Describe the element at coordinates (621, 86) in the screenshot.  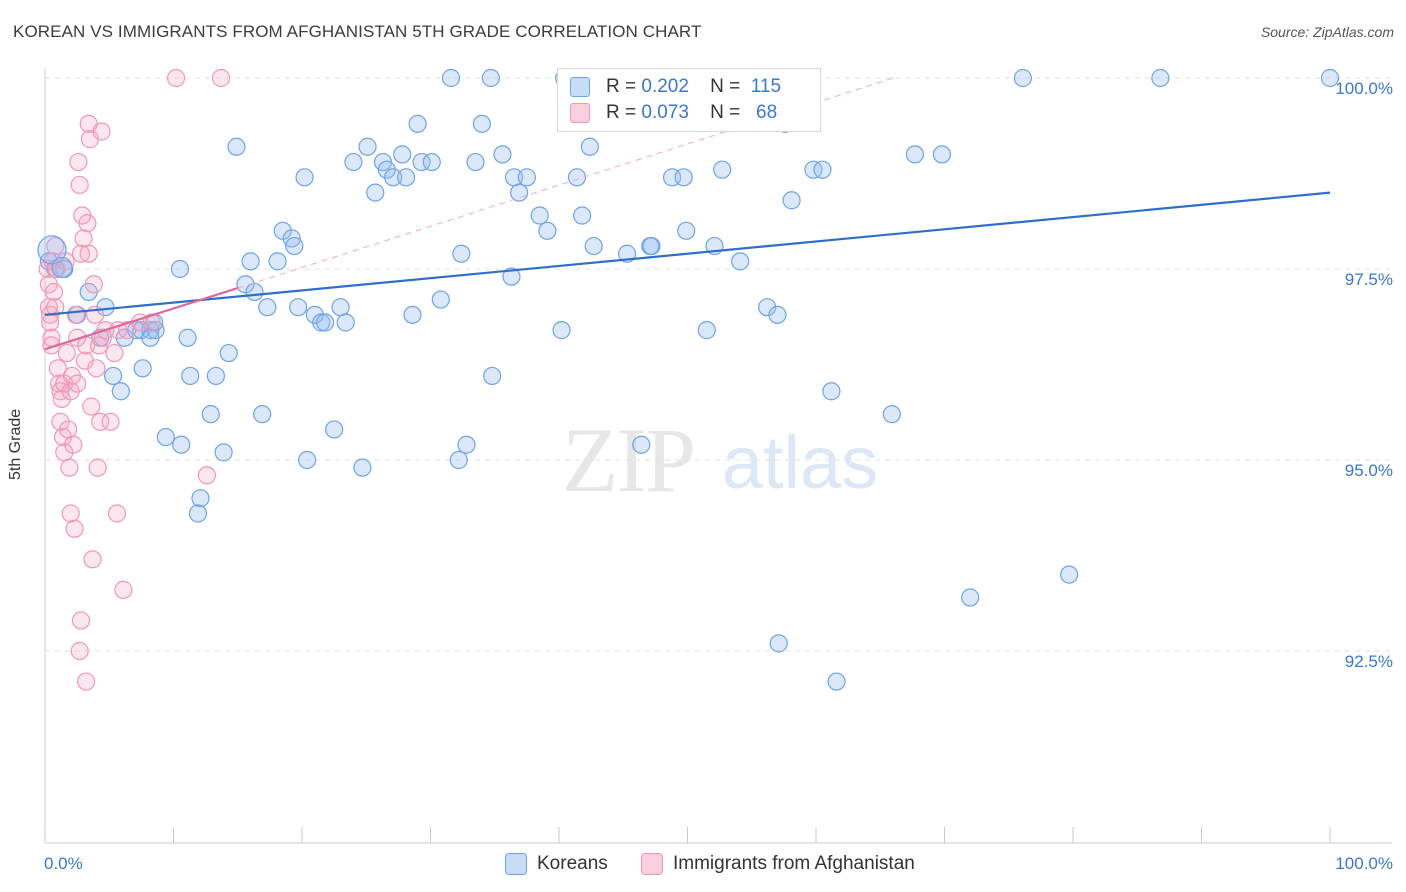
I see `r-label: R =` at that location.